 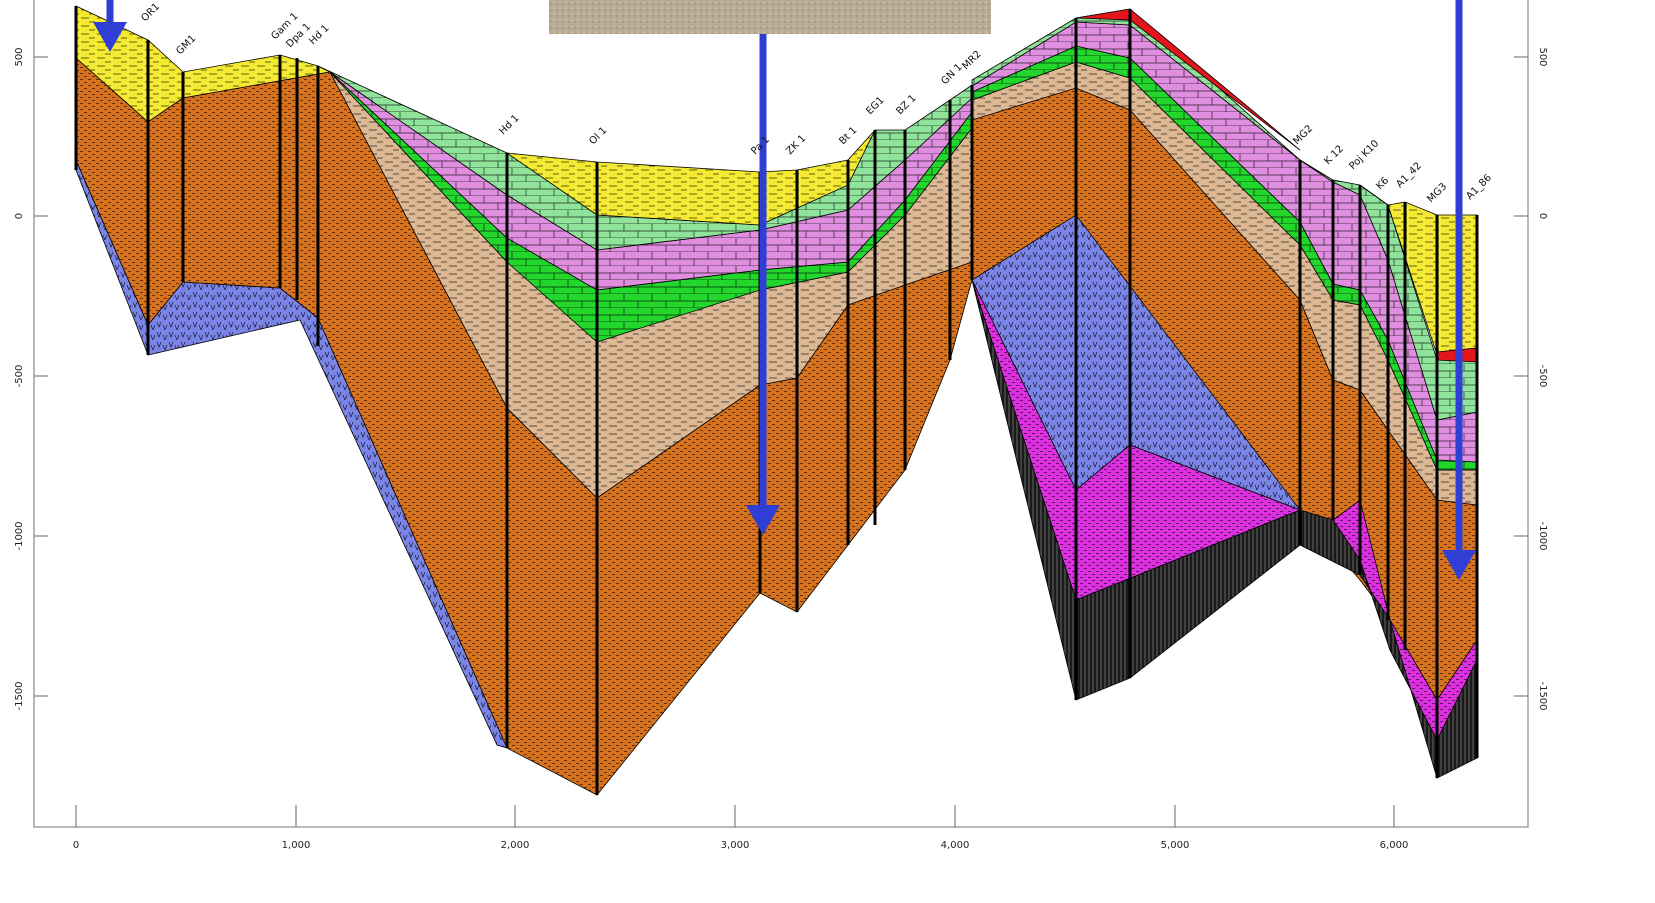 I want to click on layer-magenta-far-pattern, so click(x=1405, y=620).